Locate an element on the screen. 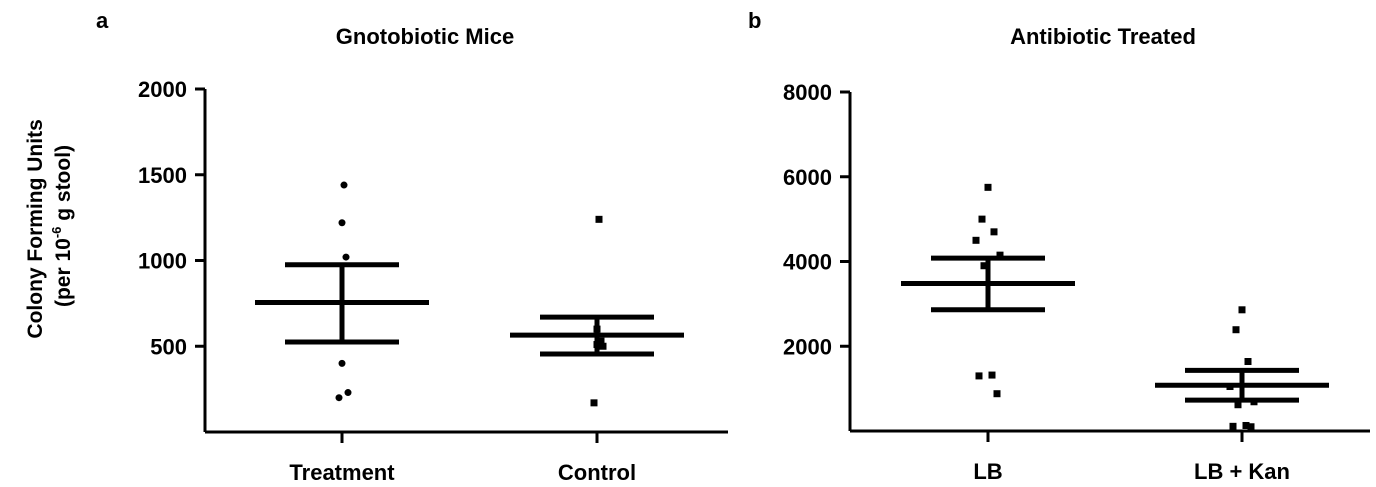 The image size is (1376, 487). y-axis-label-line1: Colony Forming Units is located at coordinates (35, 228).